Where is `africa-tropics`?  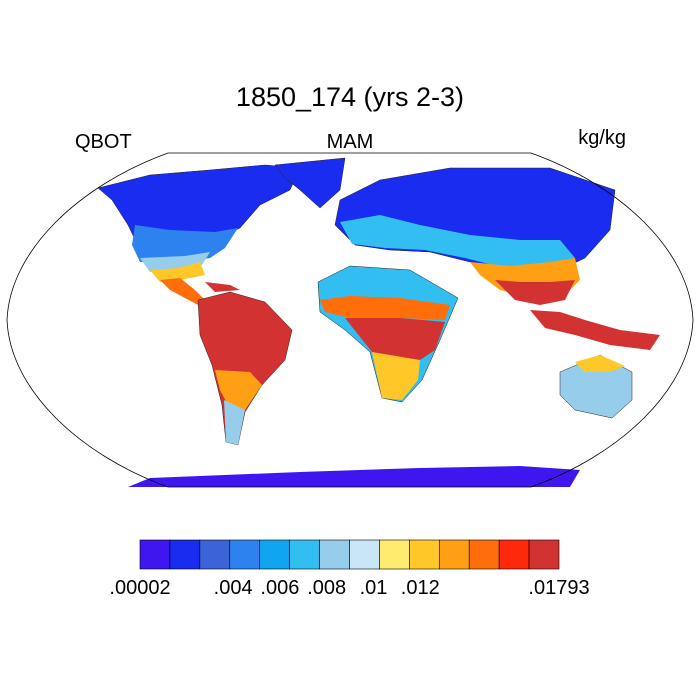
africa-tropics is located at coordinates (395, 339).